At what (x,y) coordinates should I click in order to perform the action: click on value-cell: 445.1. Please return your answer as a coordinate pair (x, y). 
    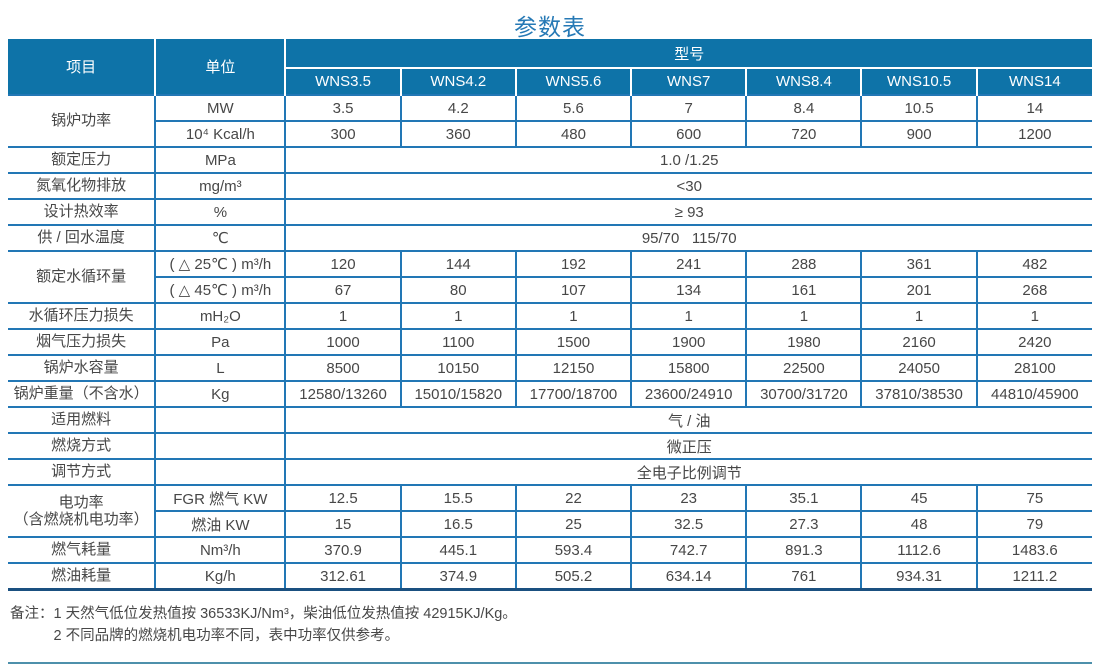
    Looking at the image, I should click on (458, 550).